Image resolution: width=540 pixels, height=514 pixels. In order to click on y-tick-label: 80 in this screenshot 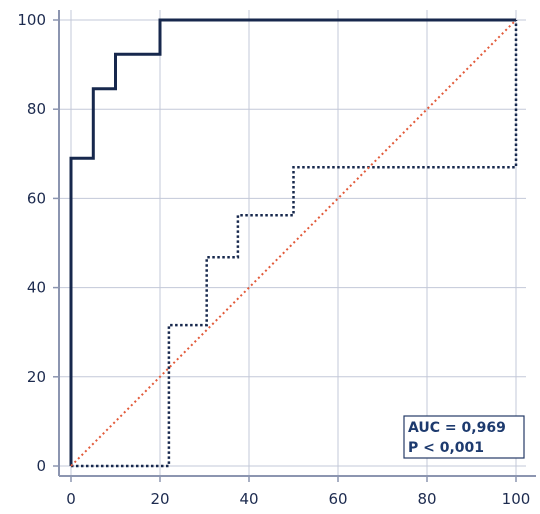, I will do `click(36, 109)`.